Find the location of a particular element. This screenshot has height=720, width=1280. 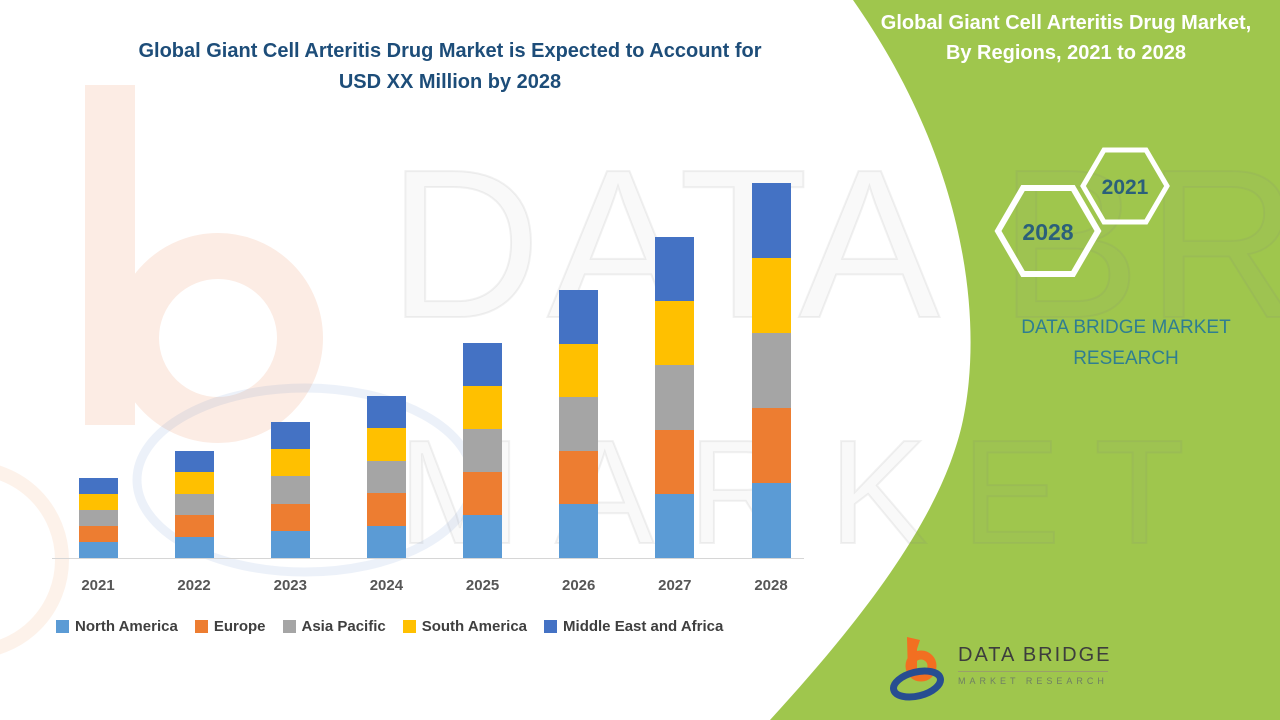

bar-segment-2022-asia-pacific is located at coordinates (194, 504).